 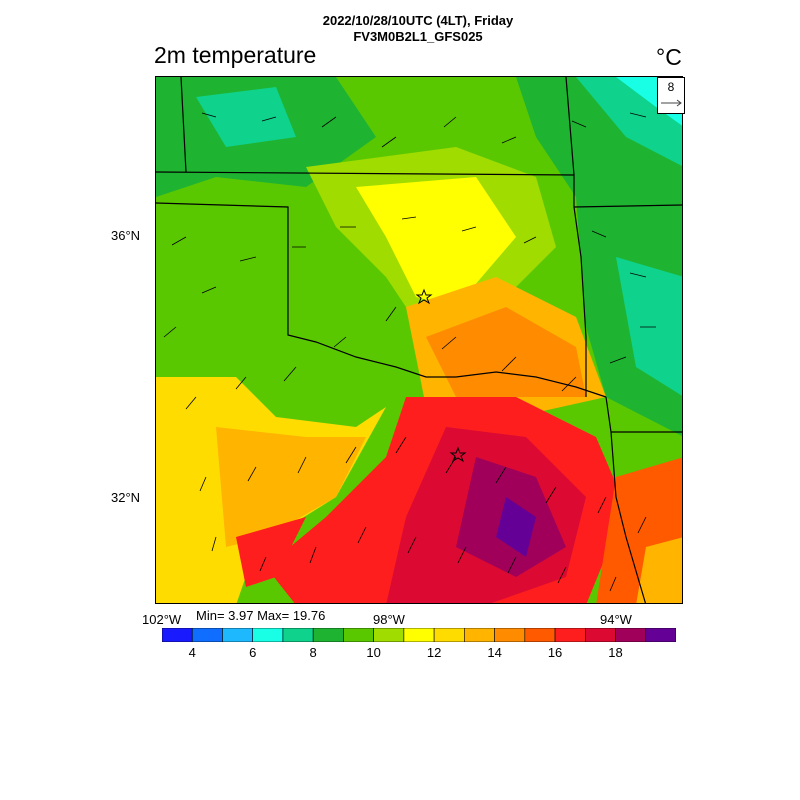 What do you see at coordinates (313, 652) in the screenshot?
I see `colorbar-tick-label: 8` at bounding box center [313, 652].